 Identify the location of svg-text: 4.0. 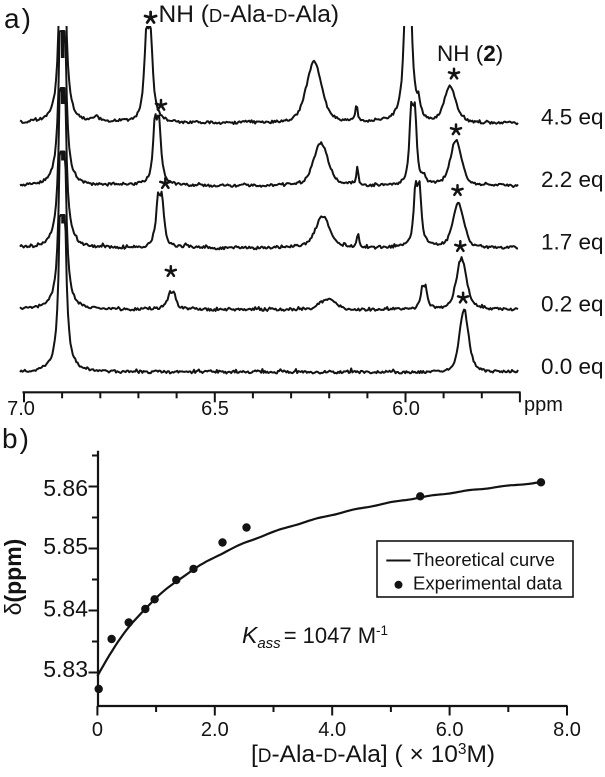
(332, 730).